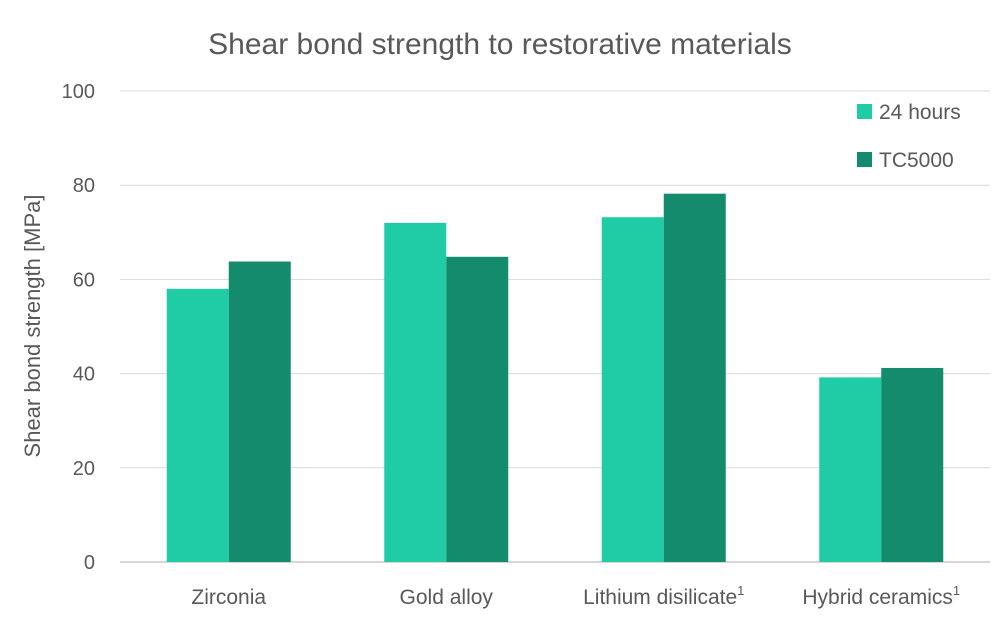  I want to click on y-axis-ticks: 0 20 40 60 80 100, so click(78, 327).